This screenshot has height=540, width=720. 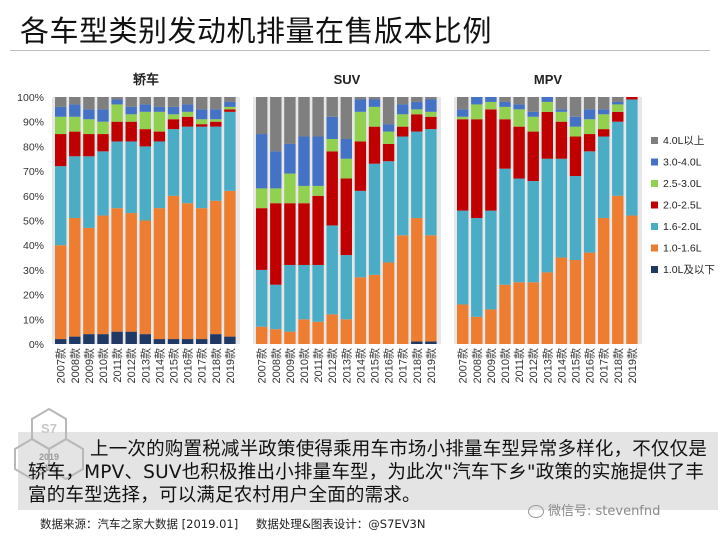 I want to click on x-tick-label: 2013款, so click(x=547, y=365).